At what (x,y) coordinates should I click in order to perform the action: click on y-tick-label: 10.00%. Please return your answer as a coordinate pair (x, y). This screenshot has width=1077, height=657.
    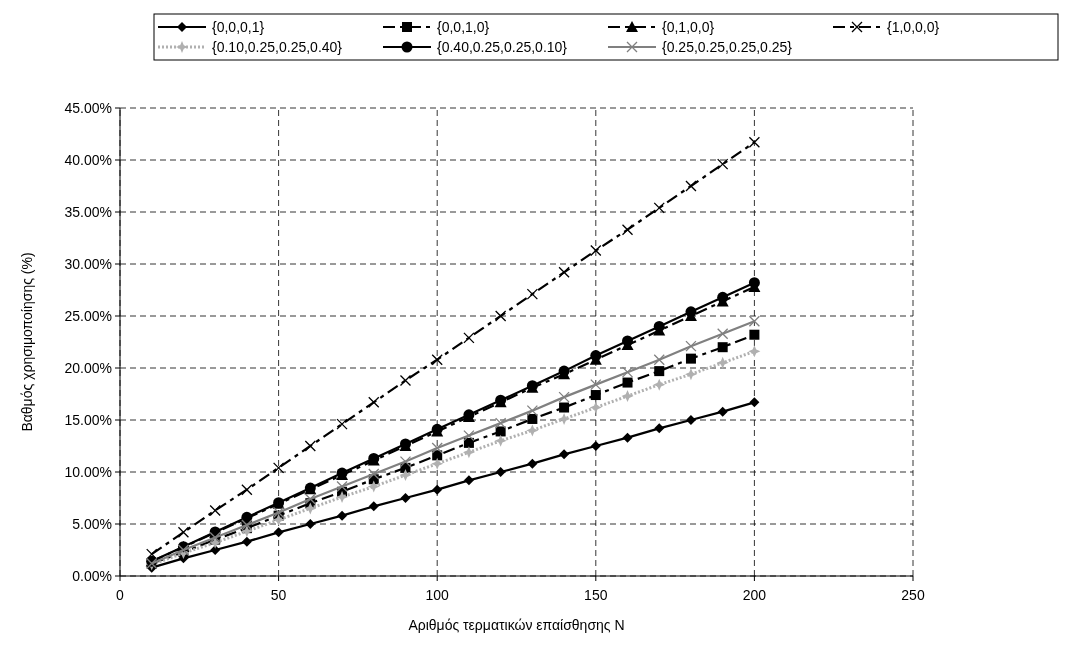
    Looking at the image, I should click on (88, 471).